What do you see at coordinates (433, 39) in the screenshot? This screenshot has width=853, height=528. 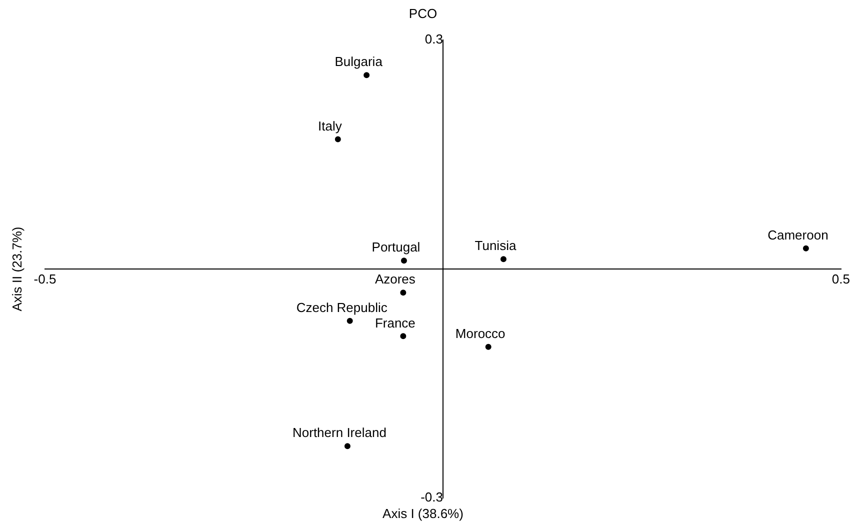 I see `y-tick-label: 0.3` at bounding box center [433, 39].